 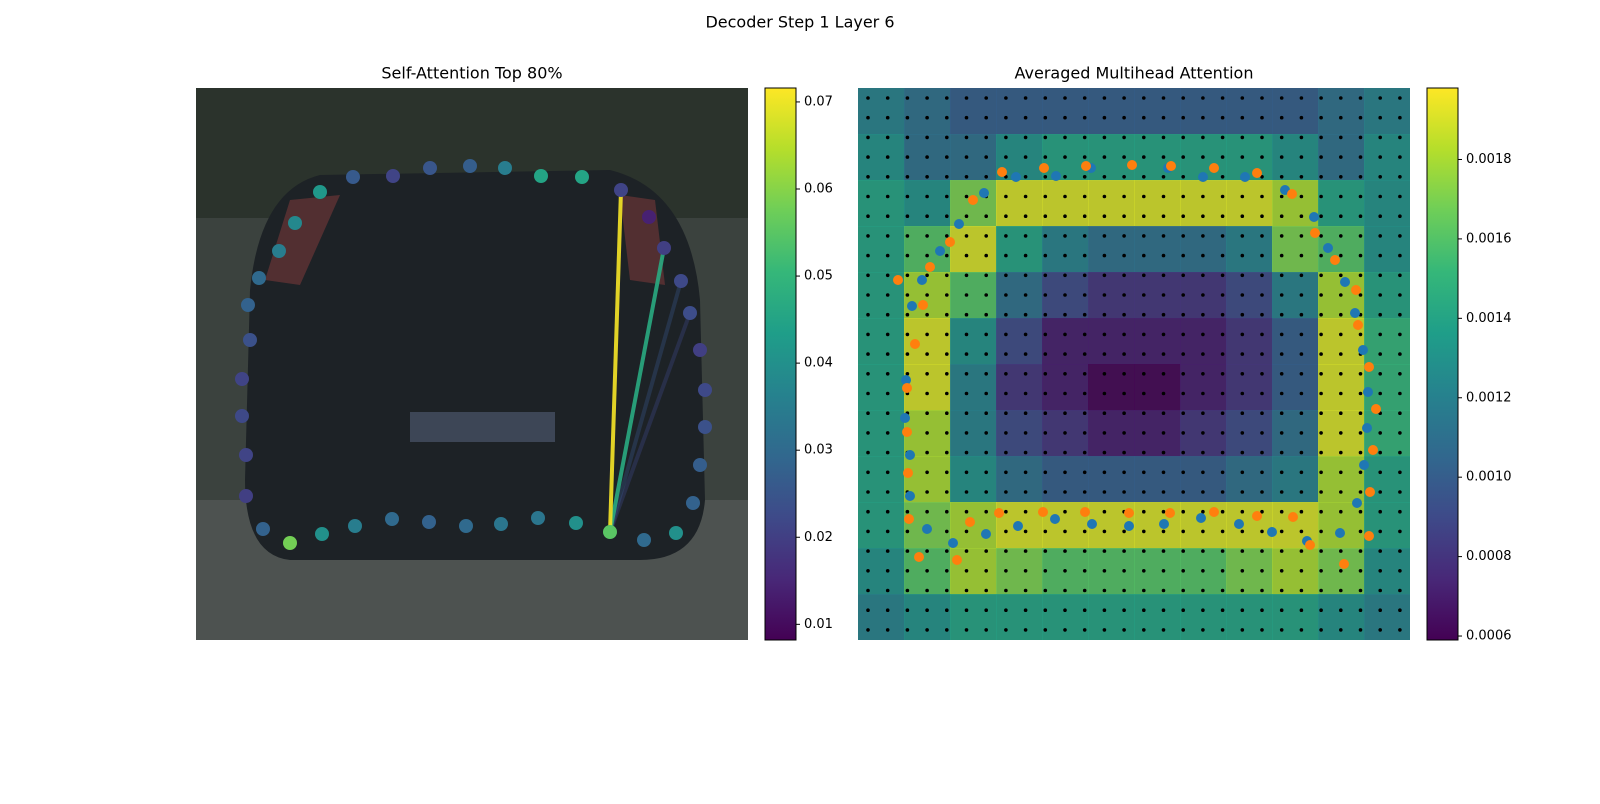 I want to click on colorbar-tick-label: 0.0012, so click(x=1489, y=397).